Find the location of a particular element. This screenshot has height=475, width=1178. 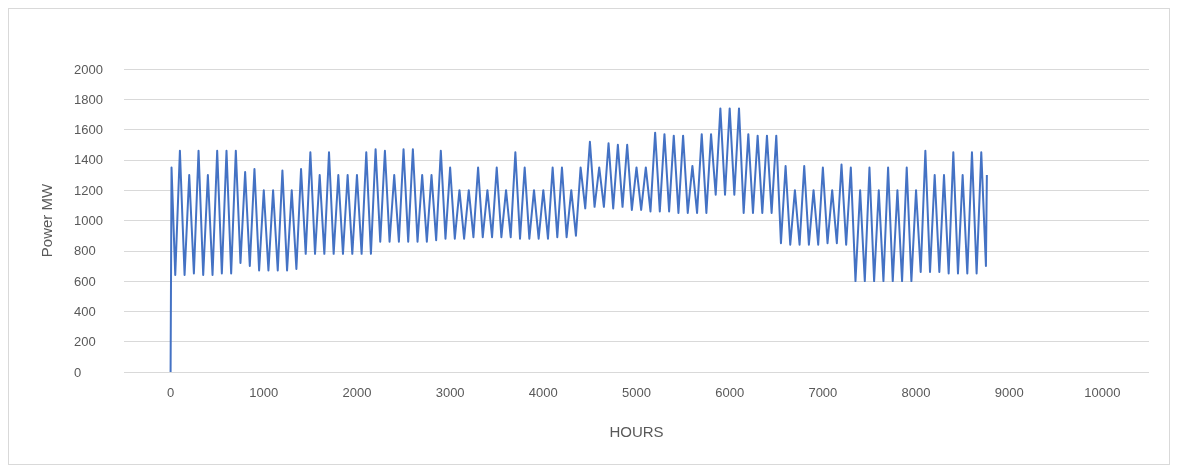

y-tick-label: 0 is located at coordinates (78, 372).